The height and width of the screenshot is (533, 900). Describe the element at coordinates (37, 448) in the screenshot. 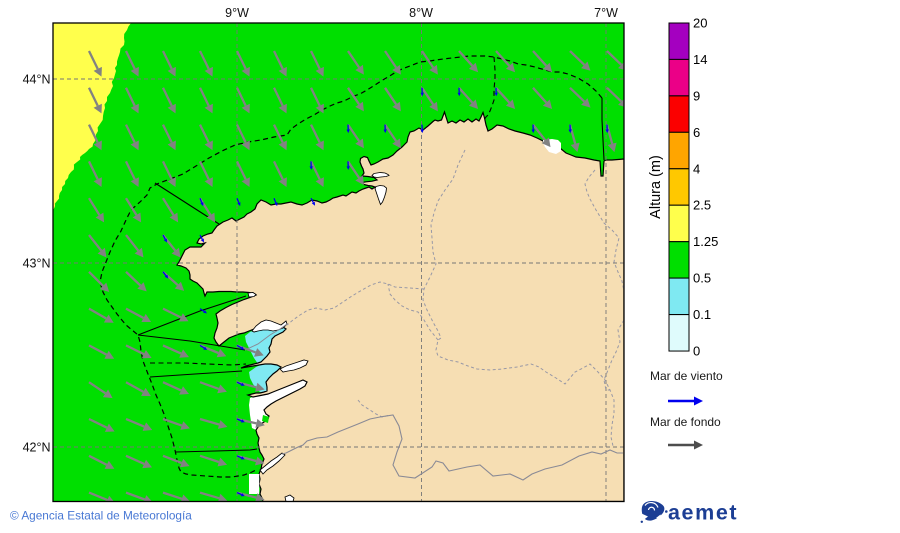

I see `svg-text: 42°N` at that location.